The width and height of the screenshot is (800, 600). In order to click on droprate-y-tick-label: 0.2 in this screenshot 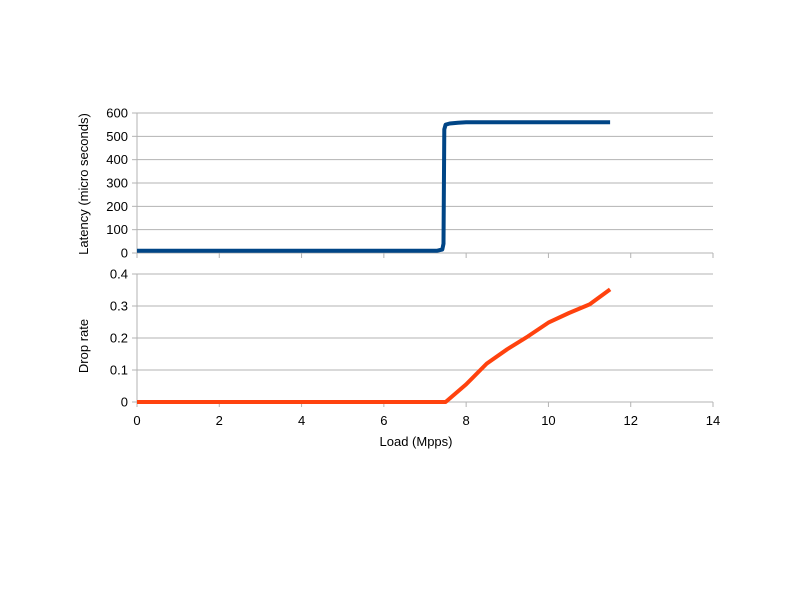, I will do `click(119, 338)`.